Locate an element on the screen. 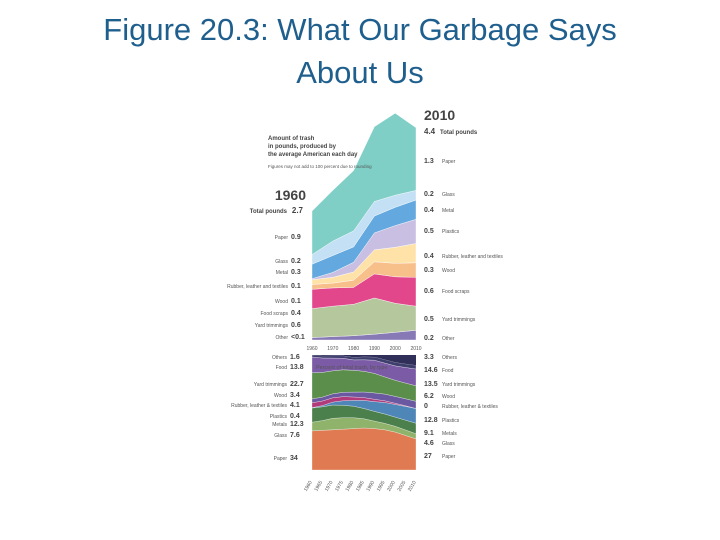 The image size is (720, 540). right-label-metal: Metal is located at coordinates (448, 211).